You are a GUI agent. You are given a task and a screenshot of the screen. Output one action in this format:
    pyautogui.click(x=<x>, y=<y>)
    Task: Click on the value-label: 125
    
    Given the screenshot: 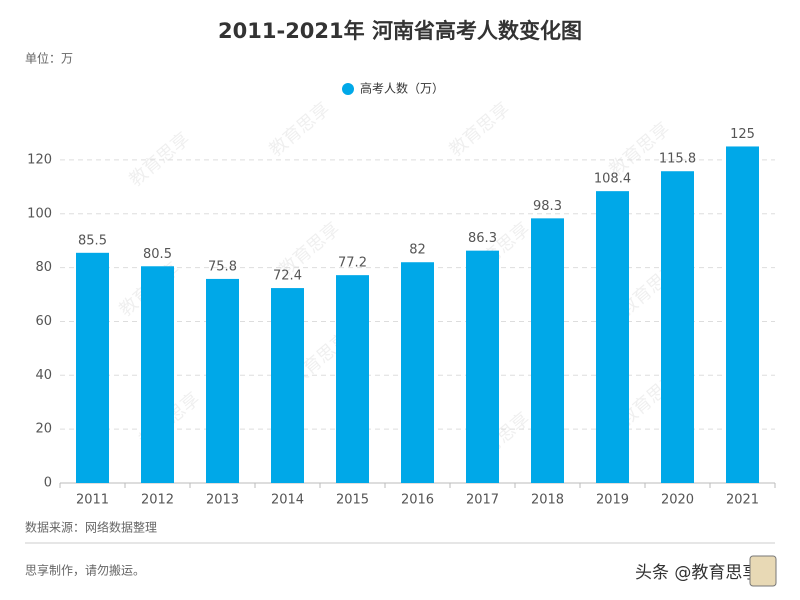 What is the action you would take?
    pyautogui.click(x=742, y=134)
    